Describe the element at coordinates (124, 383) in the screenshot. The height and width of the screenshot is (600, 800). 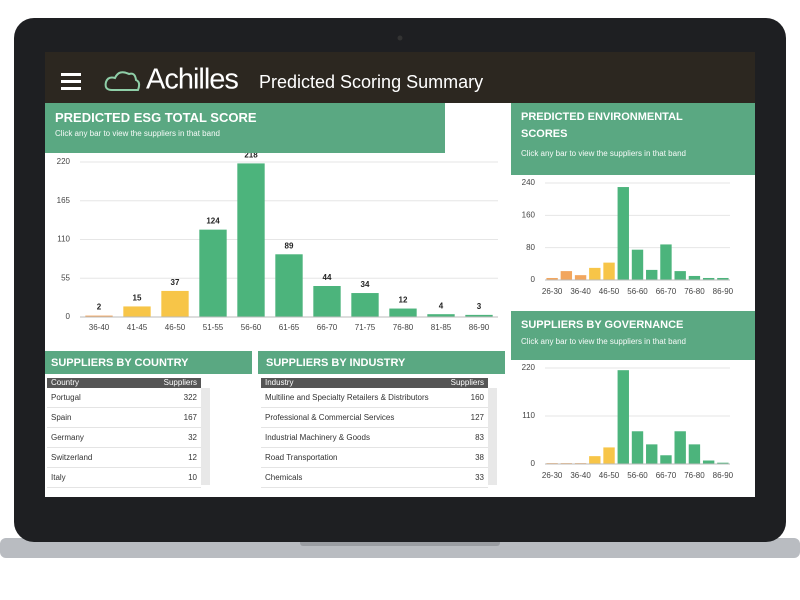
I see `table-header-row: Country Suppliers` at that location.